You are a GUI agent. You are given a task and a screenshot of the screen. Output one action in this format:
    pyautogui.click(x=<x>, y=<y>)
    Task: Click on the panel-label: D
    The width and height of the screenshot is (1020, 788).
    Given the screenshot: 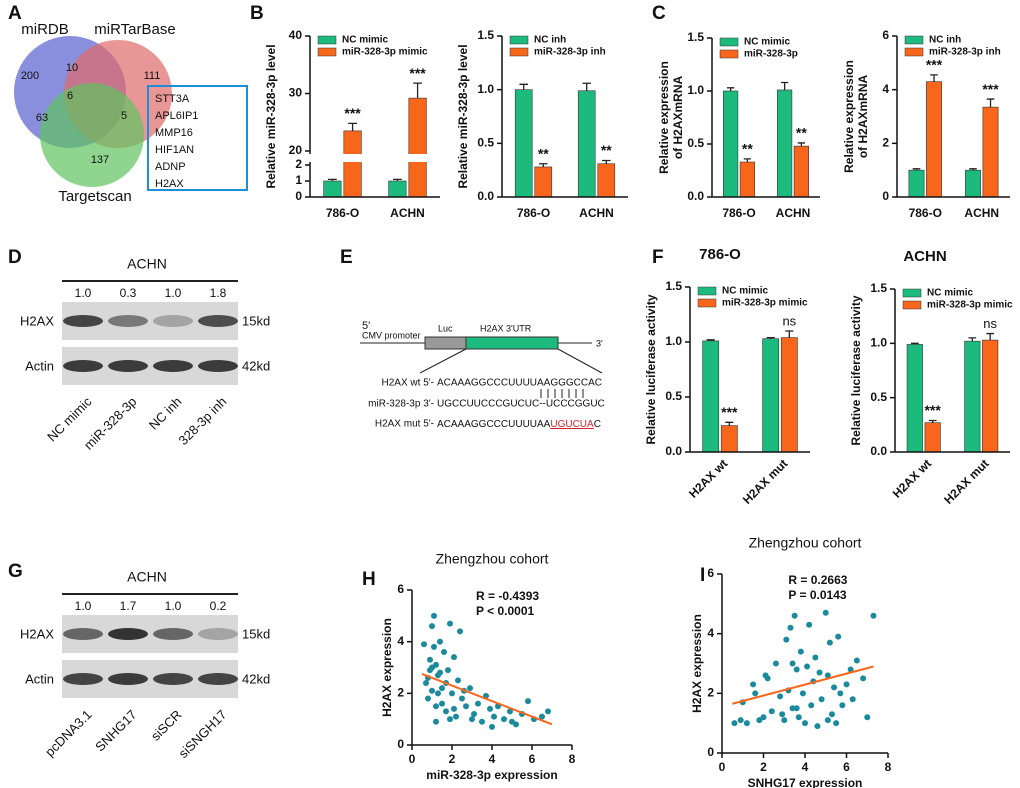 What is the action you would take?
    pyautogui.click(x=15, y=257)
    